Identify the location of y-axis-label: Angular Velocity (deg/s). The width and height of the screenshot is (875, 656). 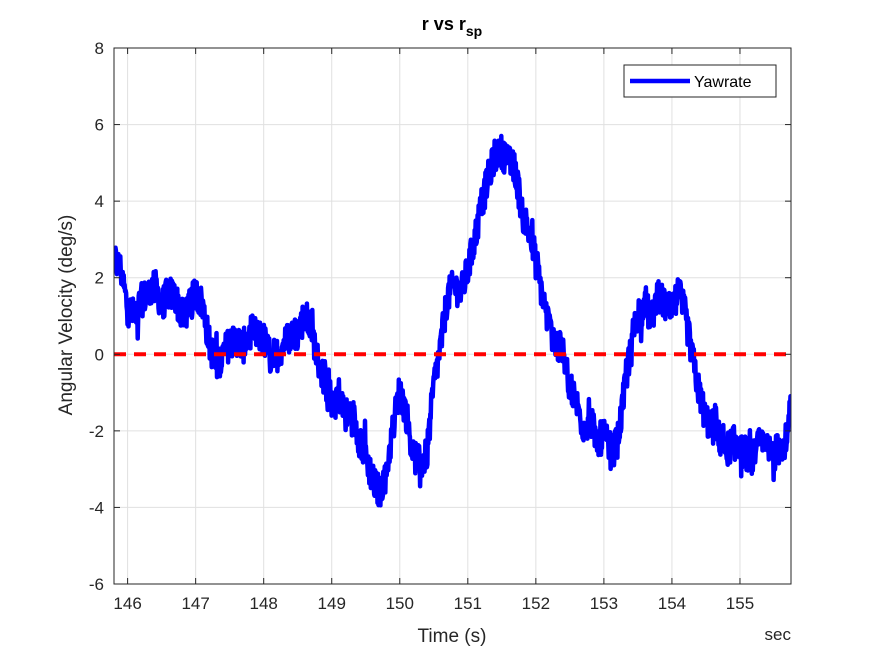
(66, 315).